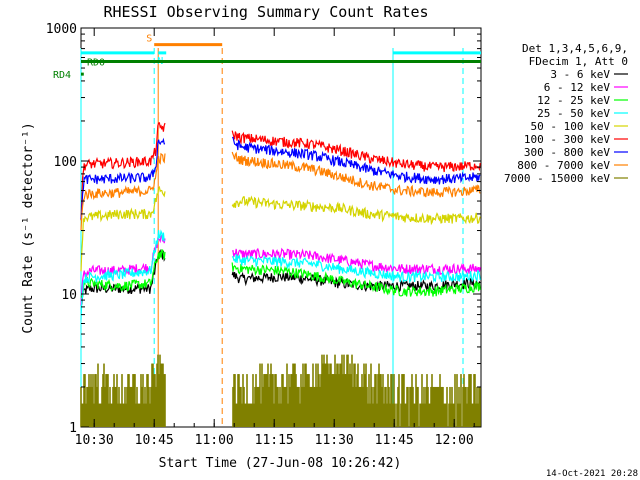 The width and height of the screenshot is (640, 480). What do you see at coordinates (267, 57) in the screenshot?
I see `state-bars: SNRD0RD4` at bounding box center [267, 57].